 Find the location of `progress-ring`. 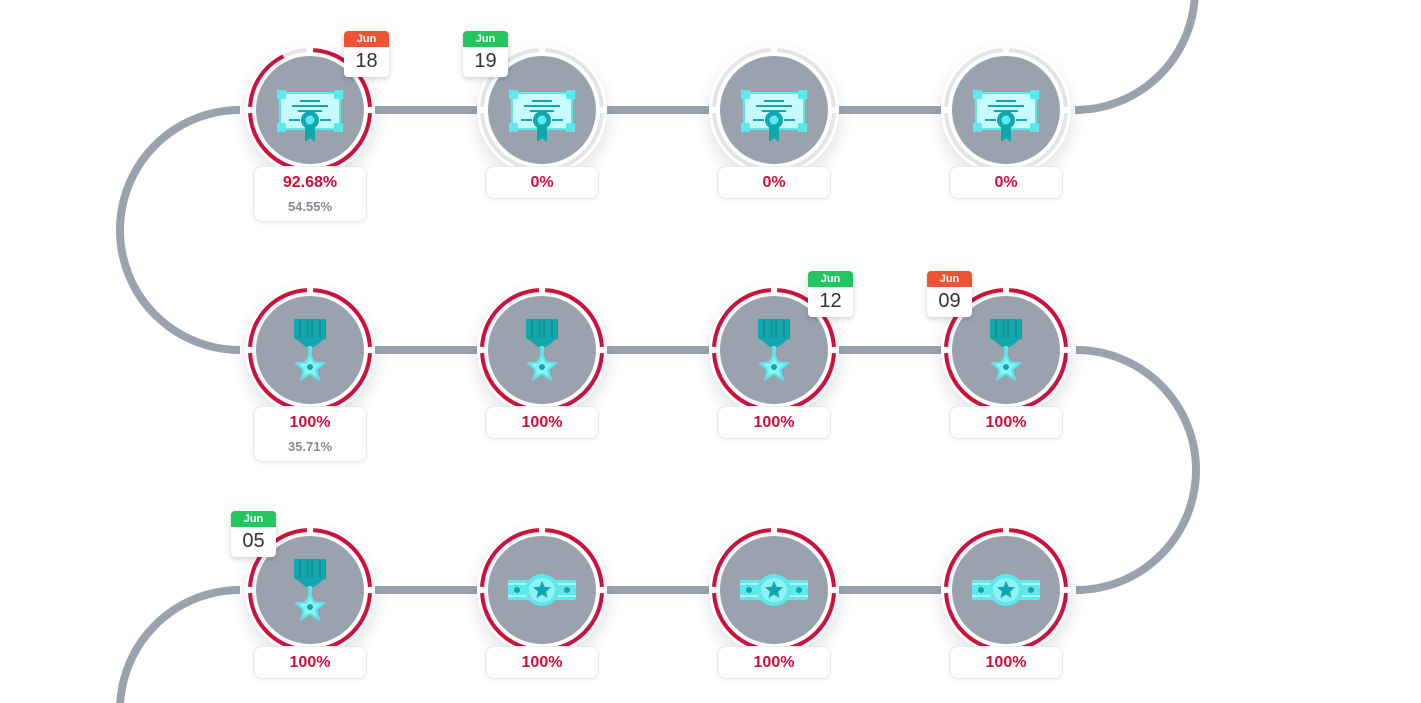

progress-ring is located at coordinates (310, 350).